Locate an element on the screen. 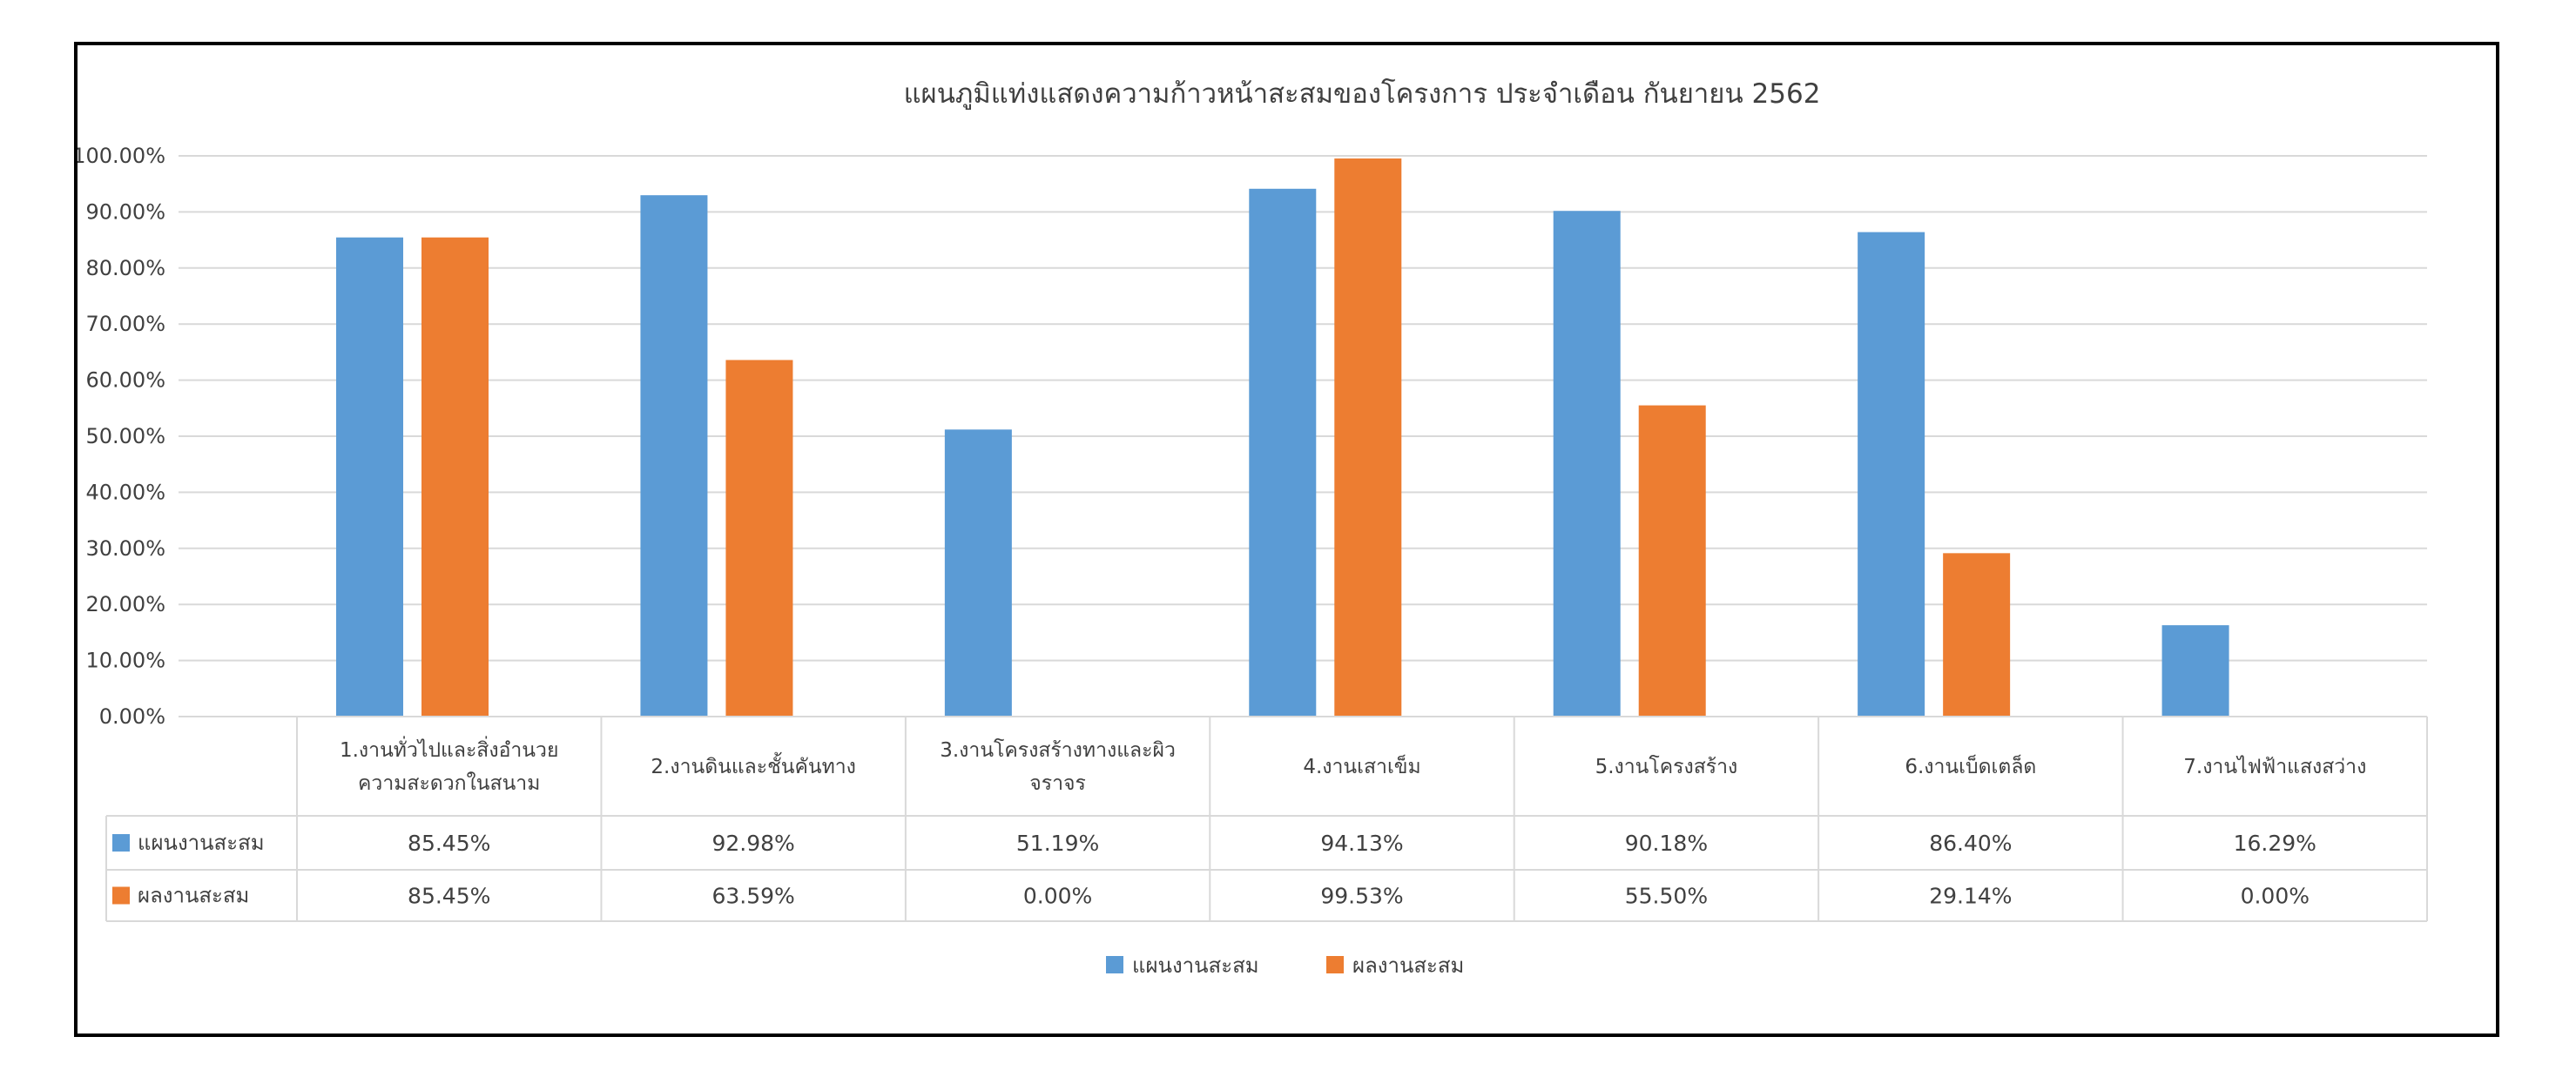 The image size is (2576, 1084). y-tick-label: 50.00% is located at coordinates (125, 436).